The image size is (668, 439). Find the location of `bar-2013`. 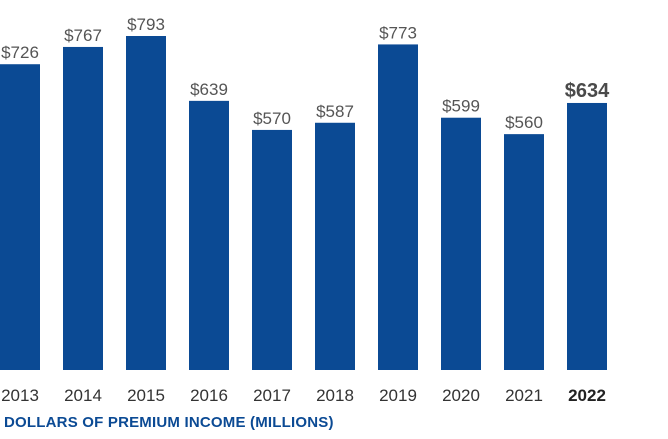

bar-2013 is located at coordinates (20, 217).